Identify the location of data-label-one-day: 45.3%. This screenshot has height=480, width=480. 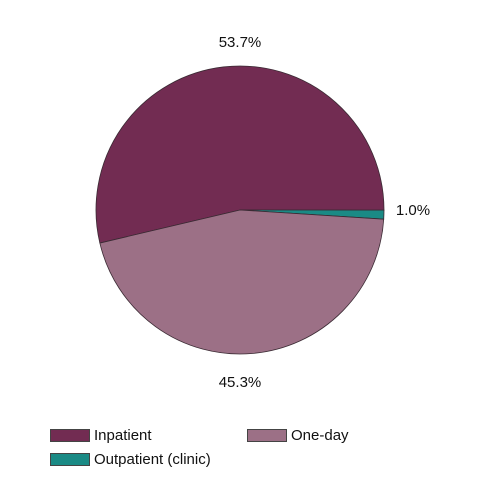
(240, 382).